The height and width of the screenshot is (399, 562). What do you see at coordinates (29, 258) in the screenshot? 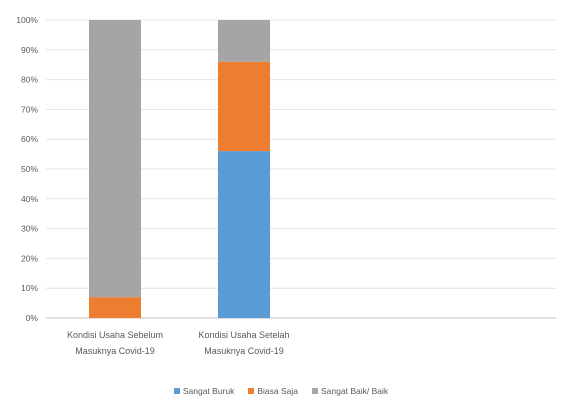
I see `y-tick-label: 20%` at bounding box center [29, 258].